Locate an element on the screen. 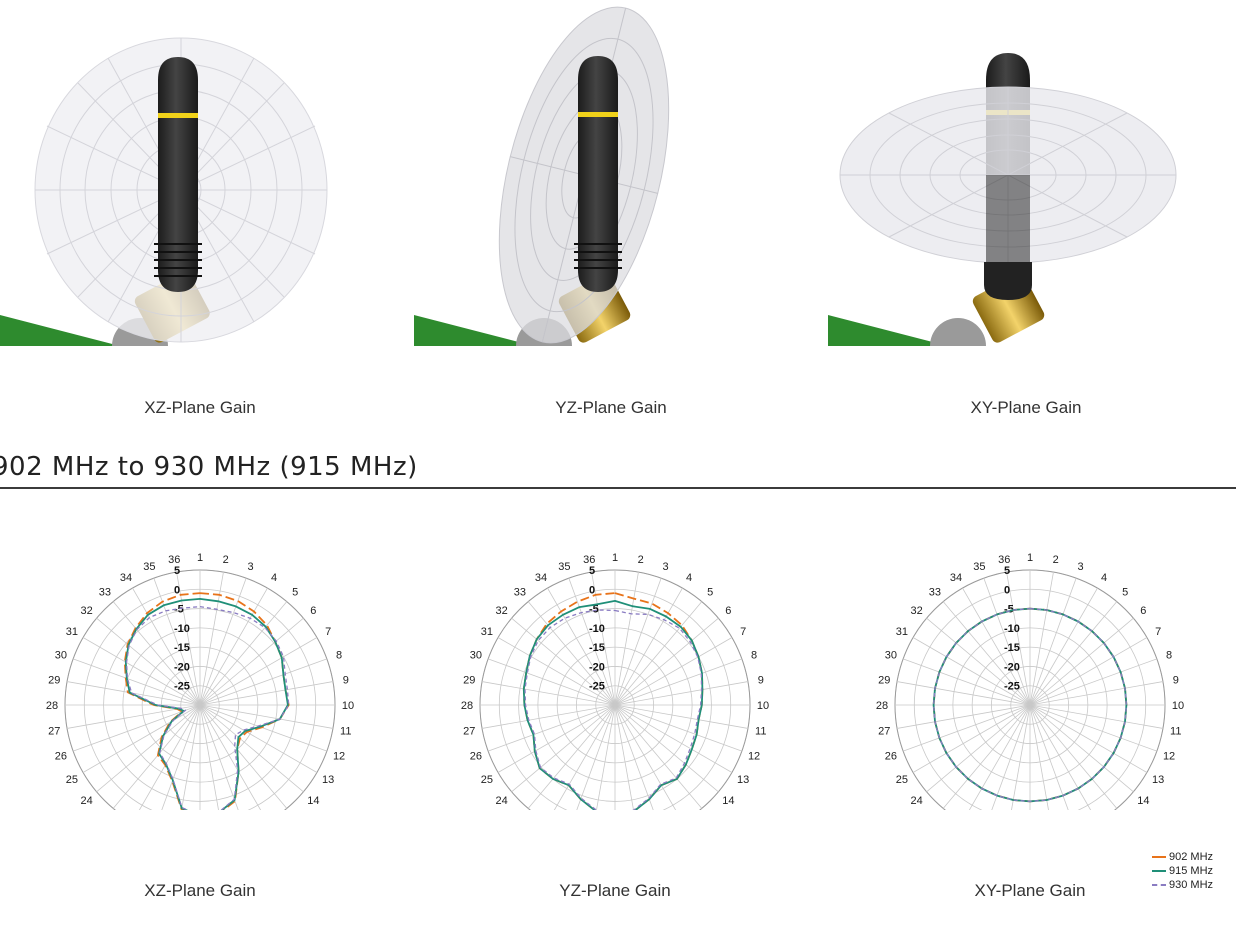 Image resolution: width=1236 pixels, height=930 pixels. angle-tick-label: 14 is located at coordinates (1143, 801).